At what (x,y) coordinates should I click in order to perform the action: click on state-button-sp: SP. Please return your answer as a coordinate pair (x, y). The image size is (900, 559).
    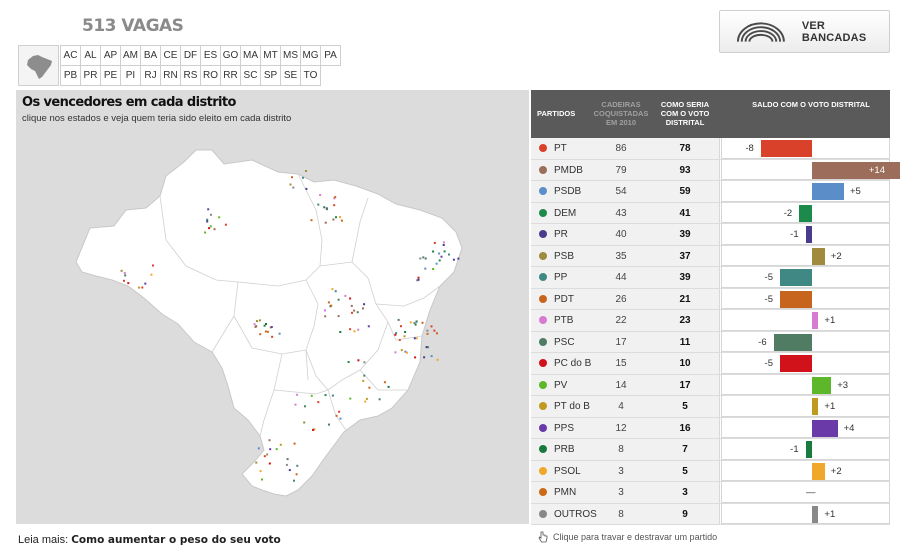
    Looking at the image, I should click on (270, 75).